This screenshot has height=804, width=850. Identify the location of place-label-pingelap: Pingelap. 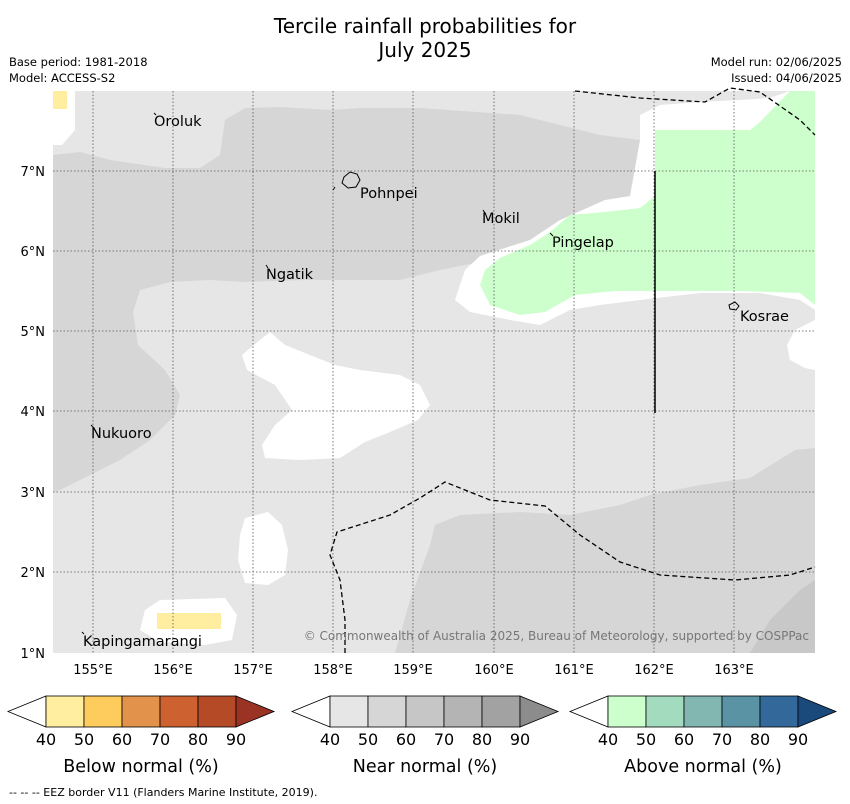
(583, 243).